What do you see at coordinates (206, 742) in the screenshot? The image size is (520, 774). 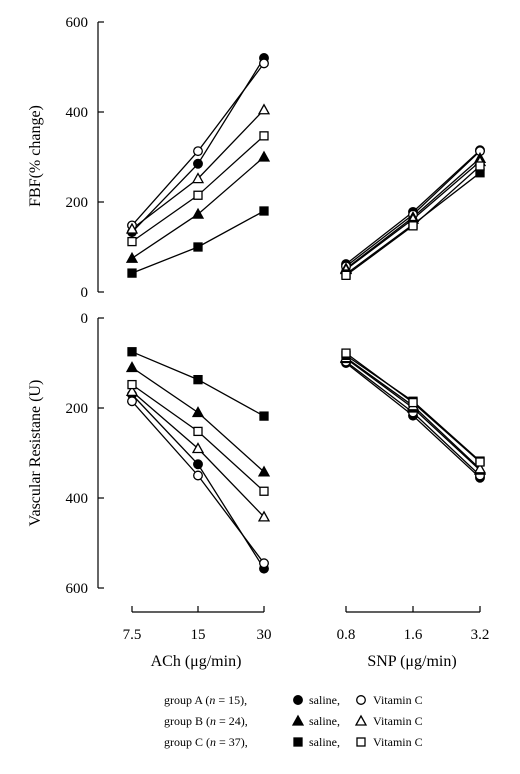 I see `legend-group-label: group C (n = 37),` at bounding box center [206, 742].